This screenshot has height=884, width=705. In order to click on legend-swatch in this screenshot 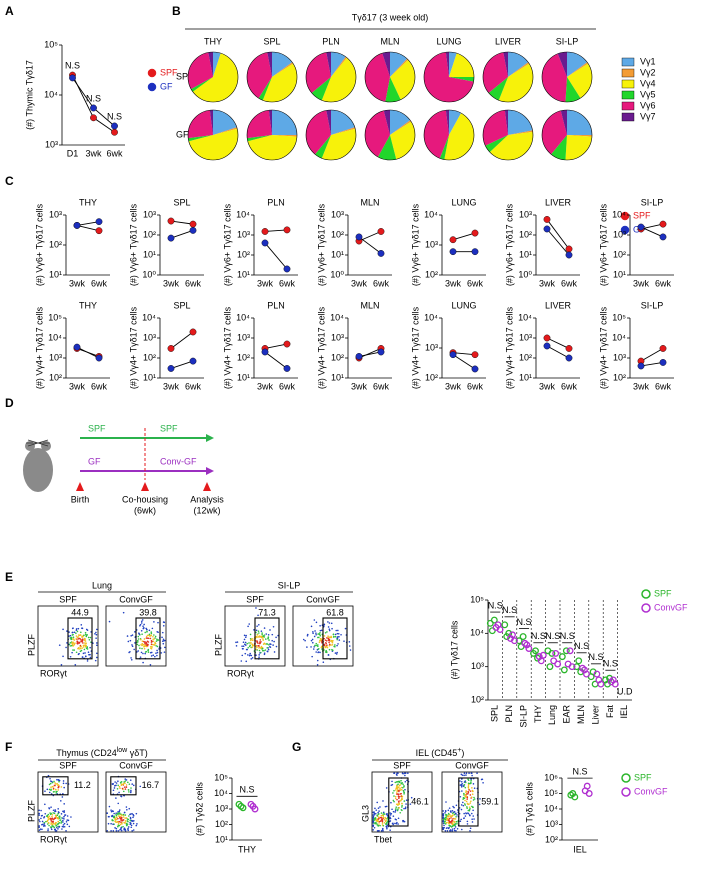, I will do `click(628, 73)`.